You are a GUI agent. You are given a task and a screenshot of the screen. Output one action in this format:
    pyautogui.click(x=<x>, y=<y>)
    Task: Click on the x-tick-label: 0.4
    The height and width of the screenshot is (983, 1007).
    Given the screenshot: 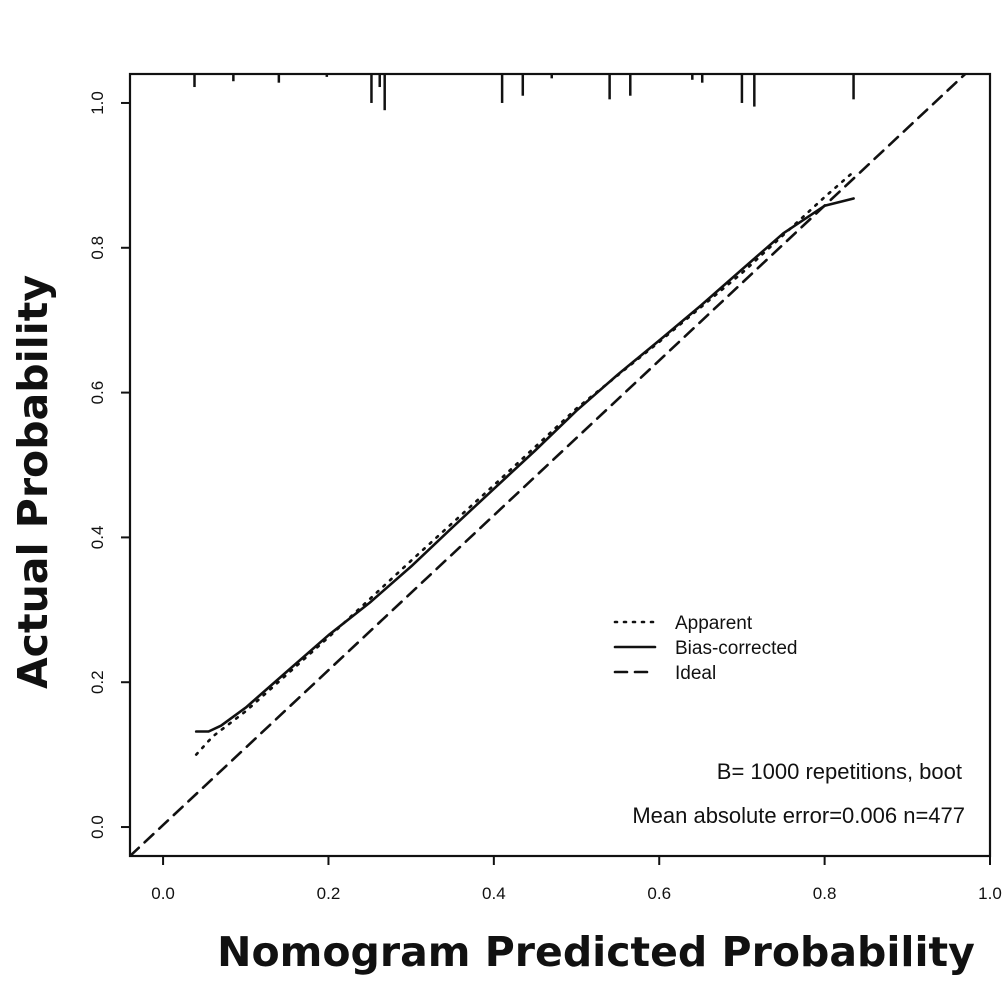 What is the action you would take?
    pyautogui.click(x=494, y=893)
    